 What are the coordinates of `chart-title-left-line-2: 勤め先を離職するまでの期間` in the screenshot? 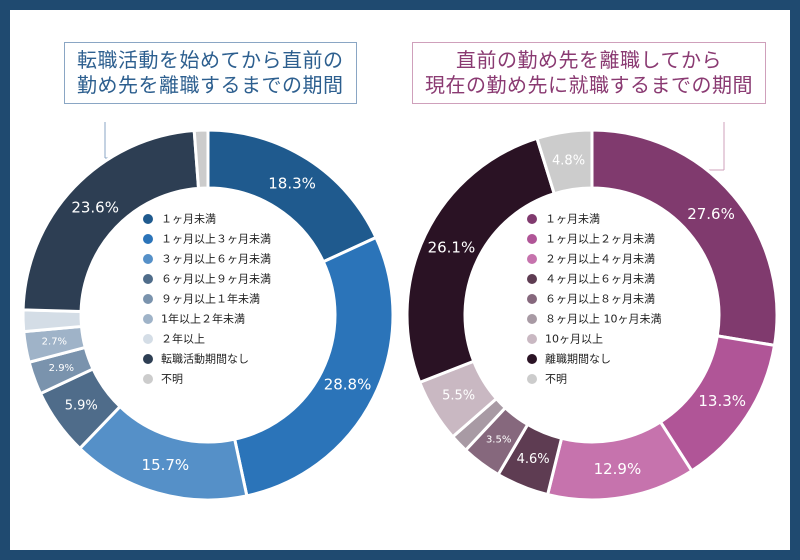 It's located at (210, 85).